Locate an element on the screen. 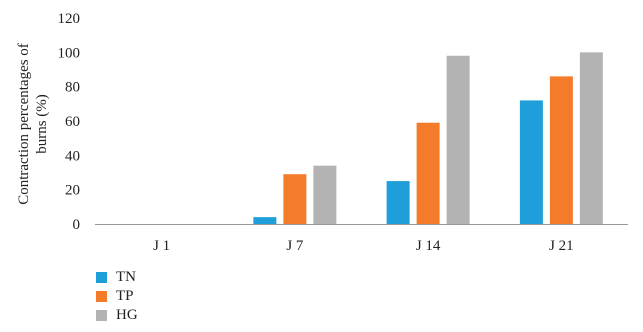 This screenshot has height=332, width=643. legend-label-tp: TP is located at coordinates (125, 296).